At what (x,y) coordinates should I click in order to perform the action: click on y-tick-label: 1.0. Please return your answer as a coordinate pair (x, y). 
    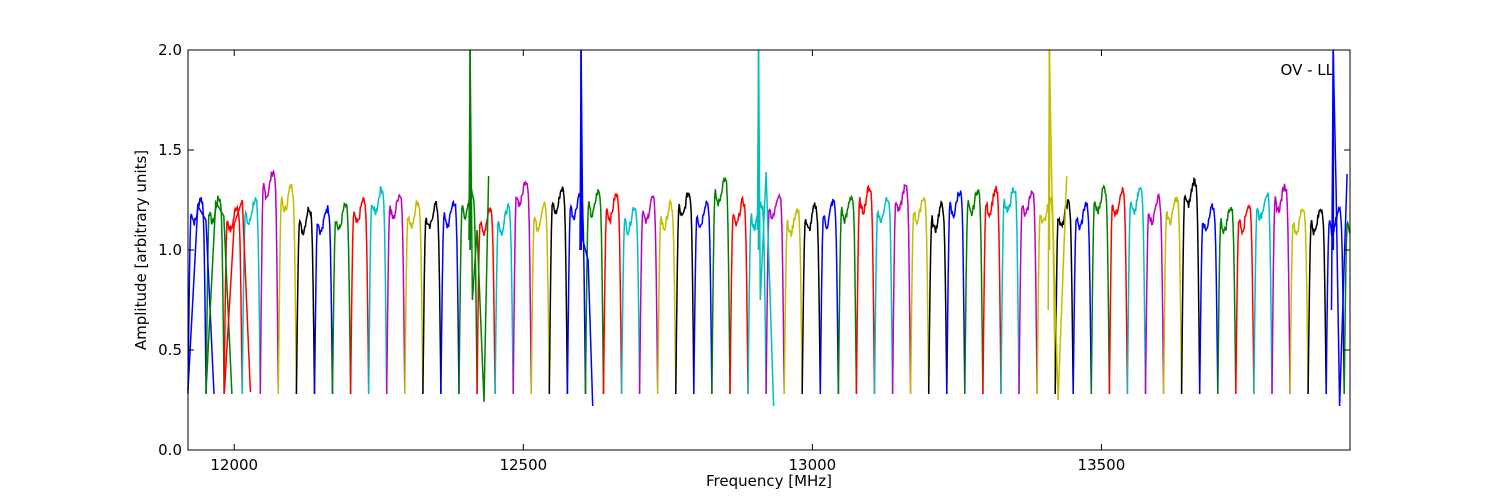
    Looking at the image, I should click on (170, 250).